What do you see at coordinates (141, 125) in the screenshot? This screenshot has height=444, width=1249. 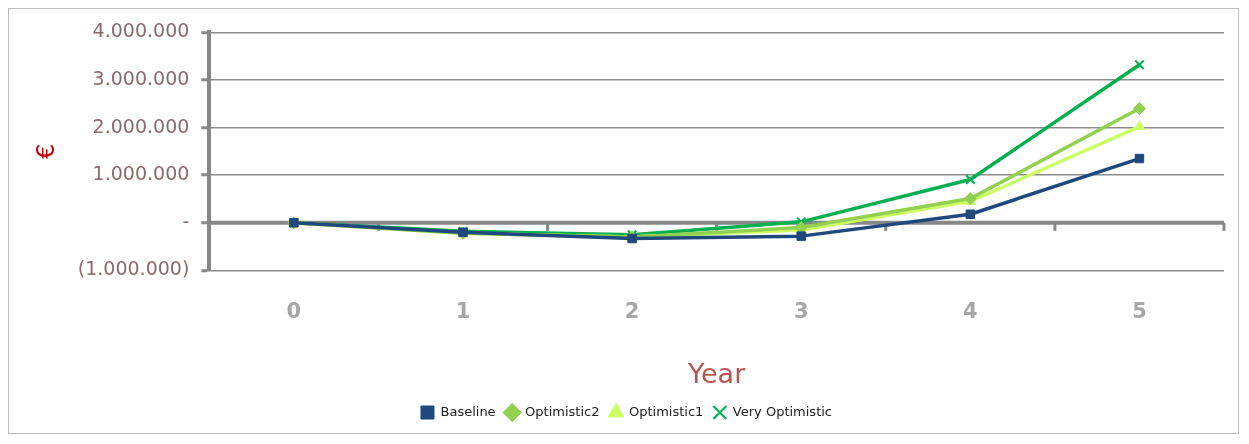 I see `y-tick-label: 2.000.000` at bounding box center [141, 125].